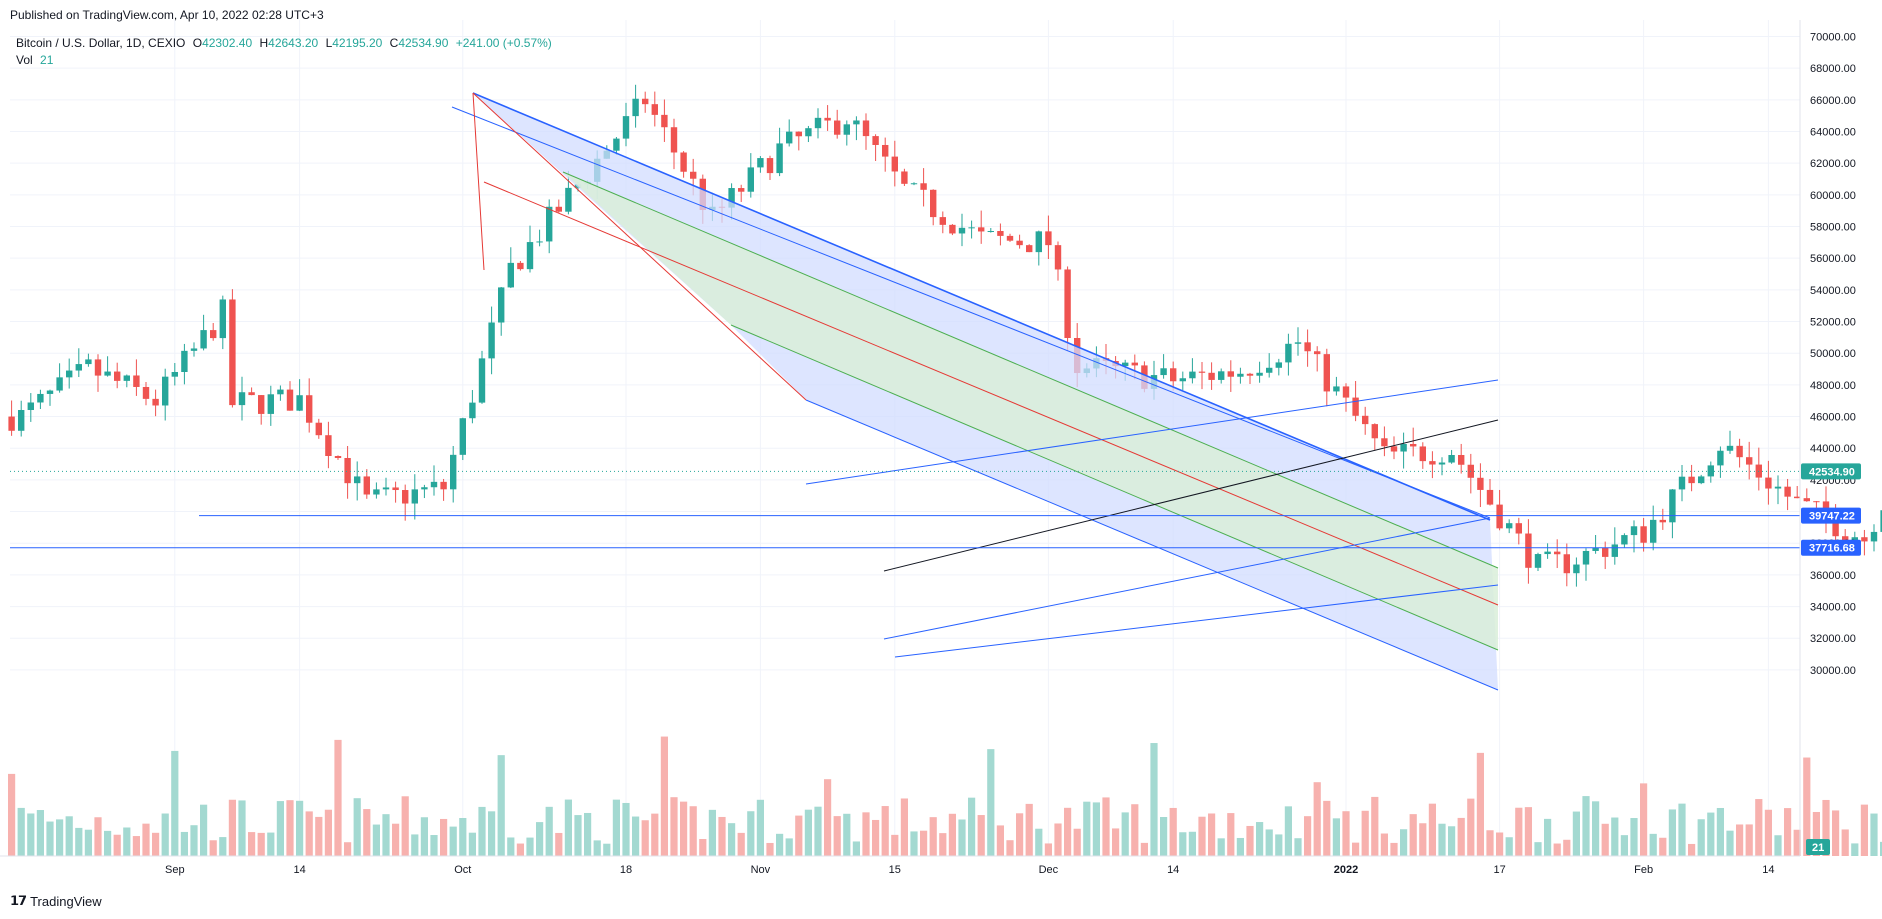 The height and width of the screenshot is (919, 1882). Describe the element at coordinates (293, 43) in the screenshot. I see `high-value: 42643.20` at that location.